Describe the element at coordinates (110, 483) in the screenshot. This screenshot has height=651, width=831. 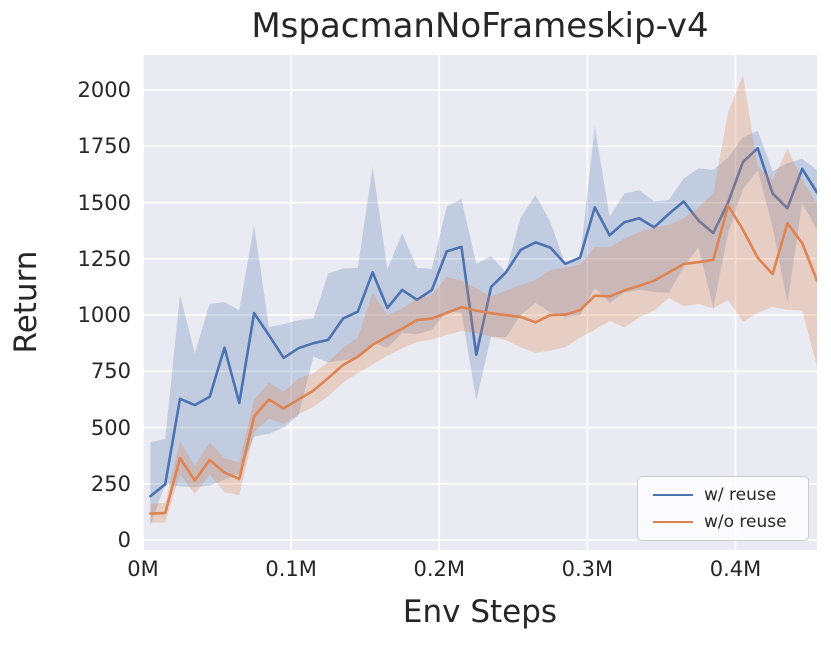
I see `y-tick-label: 250` at that location.